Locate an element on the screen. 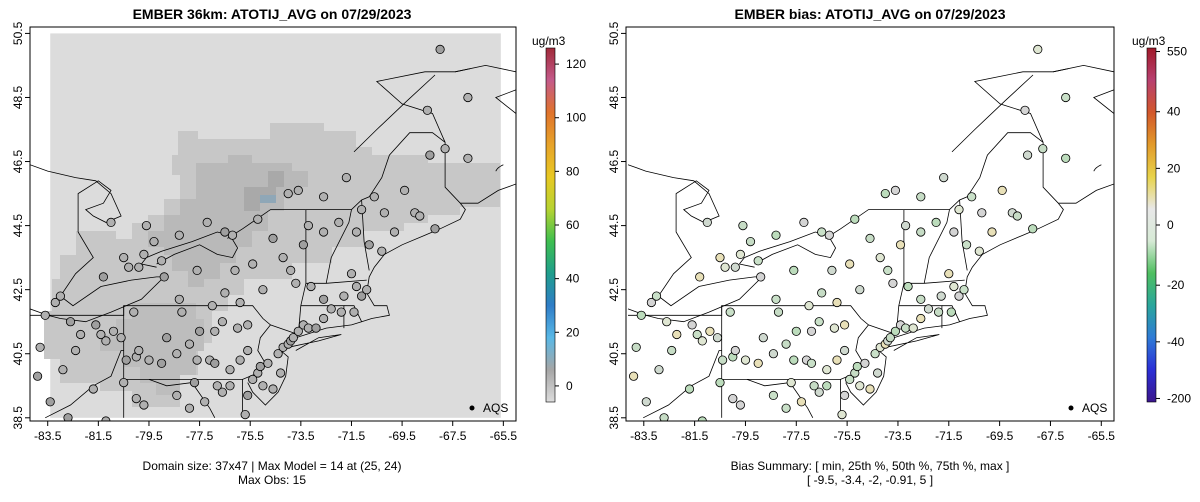 The image size is (1200, 502). boundary-ri-ma-border is located at coordinates (352, 313).